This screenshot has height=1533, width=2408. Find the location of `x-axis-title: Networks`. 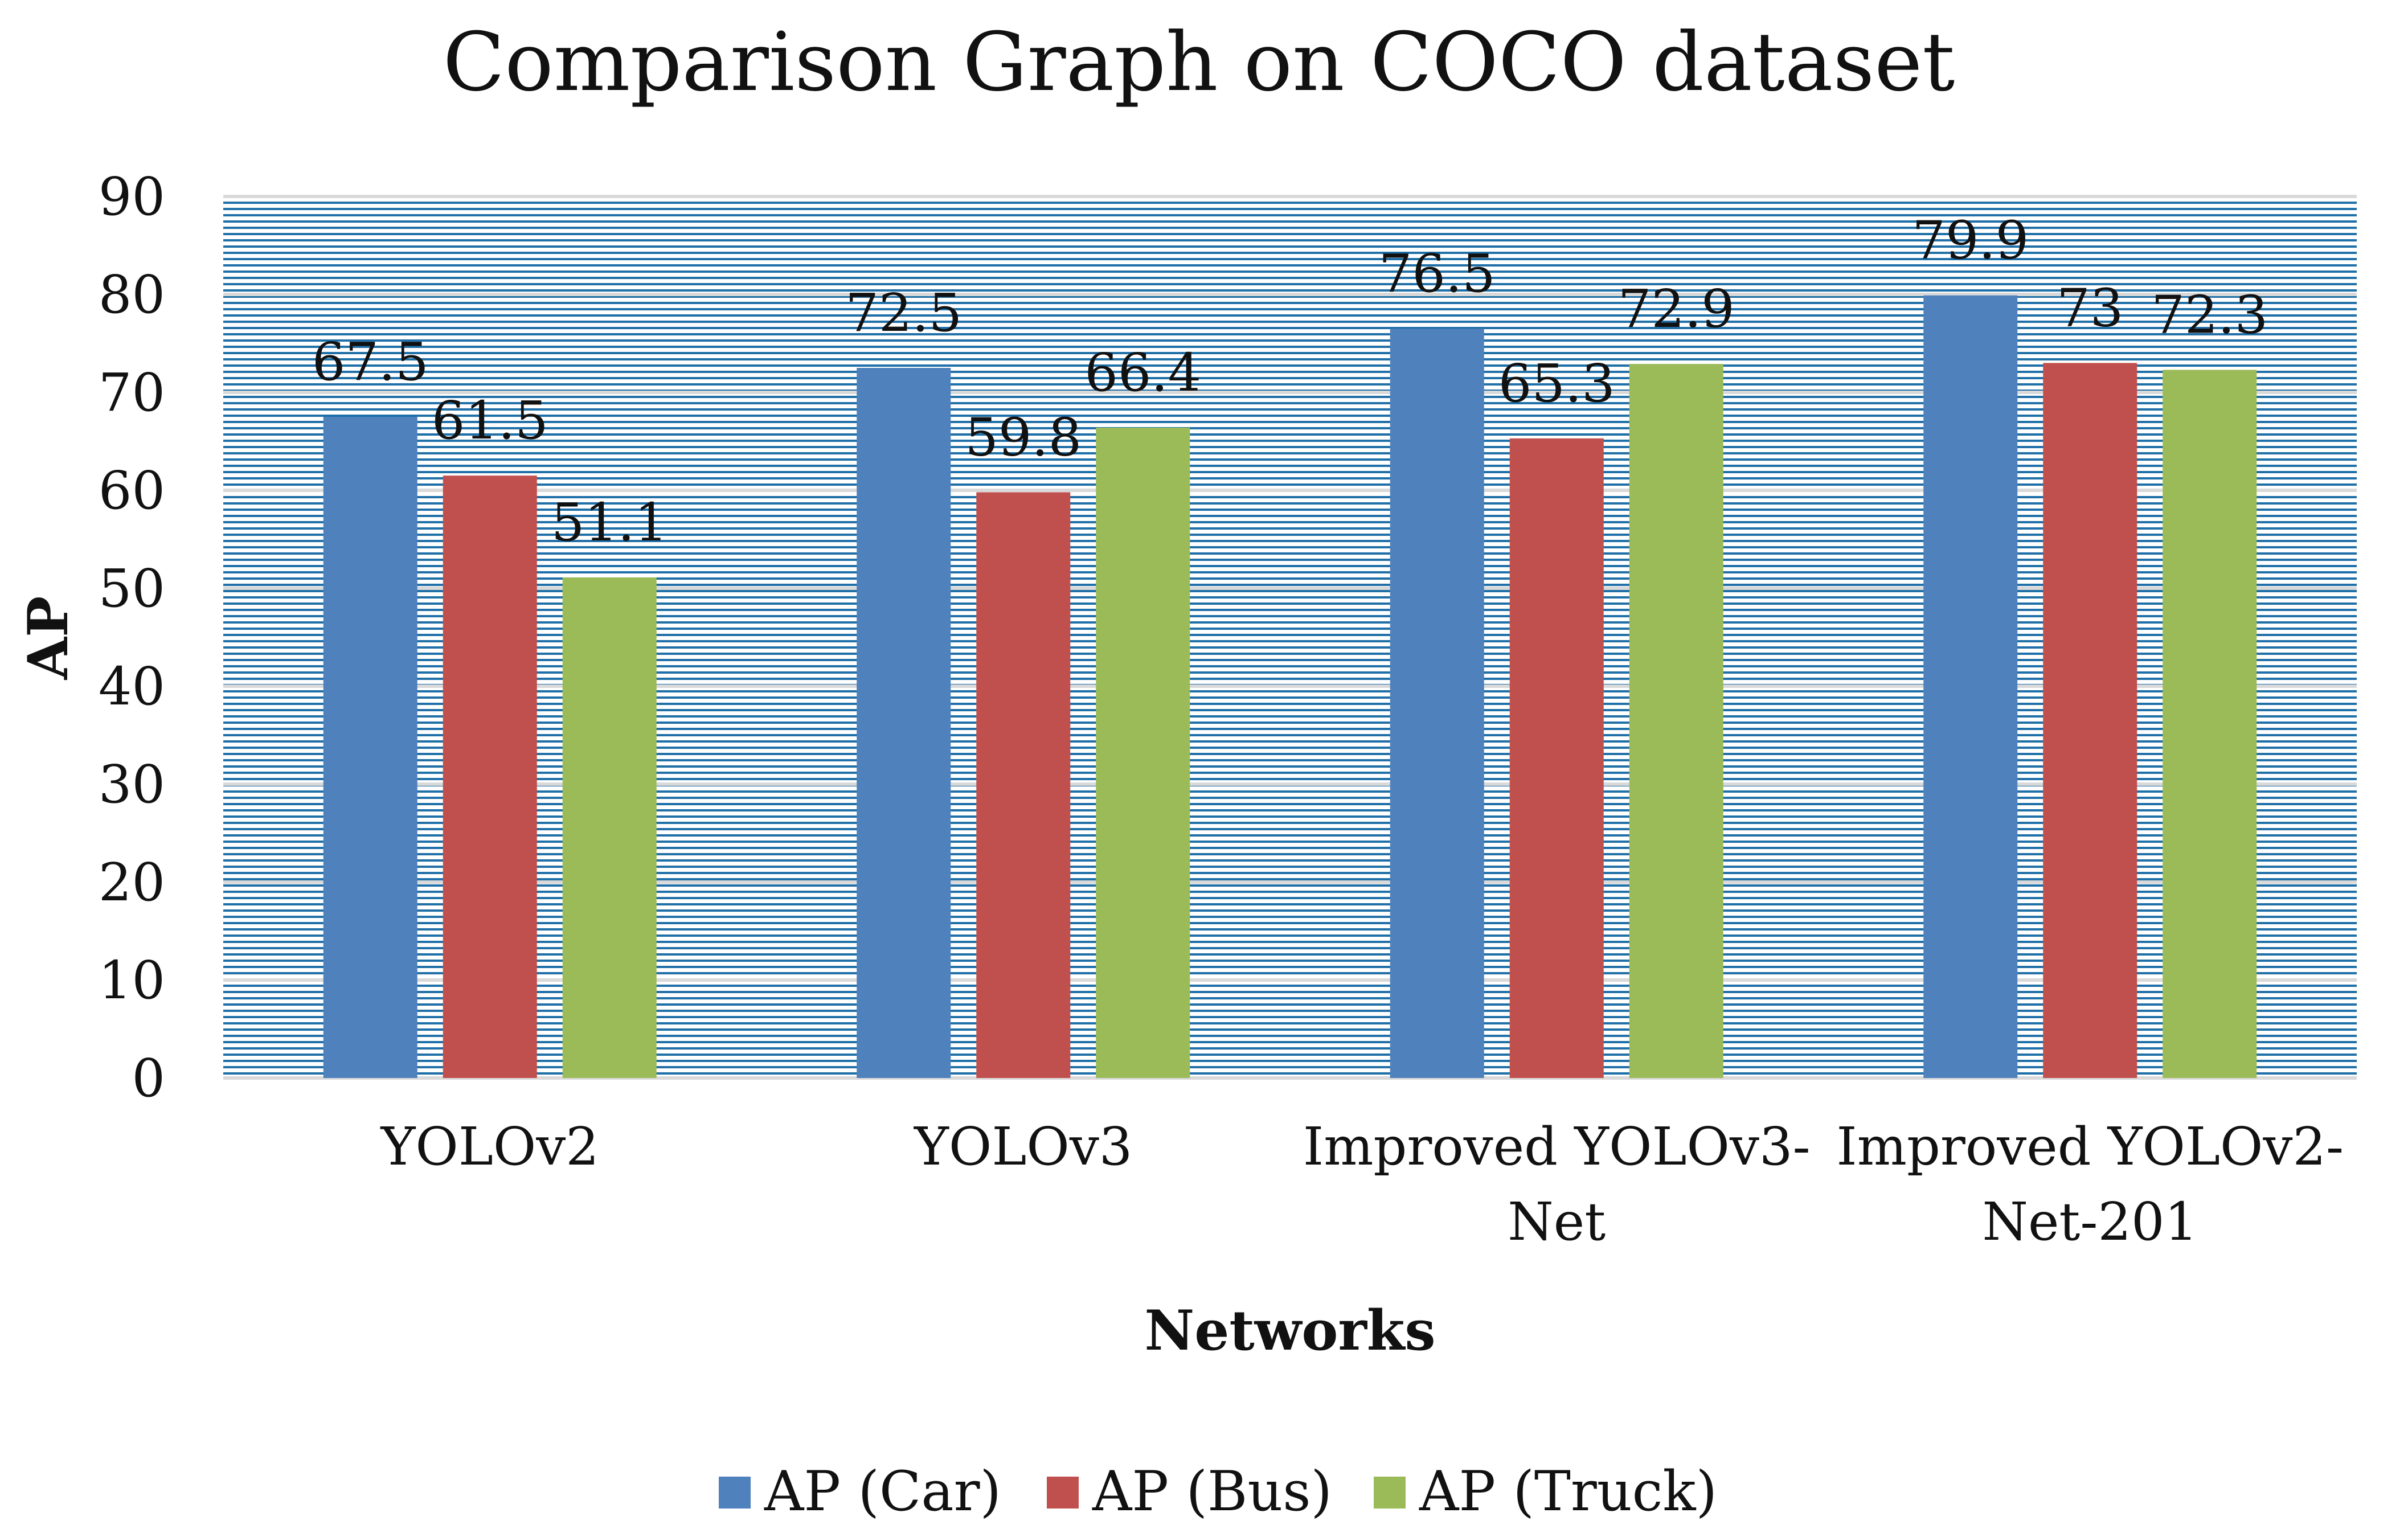

x-axis-title: Networks is located at coordinates (1290, 1330).